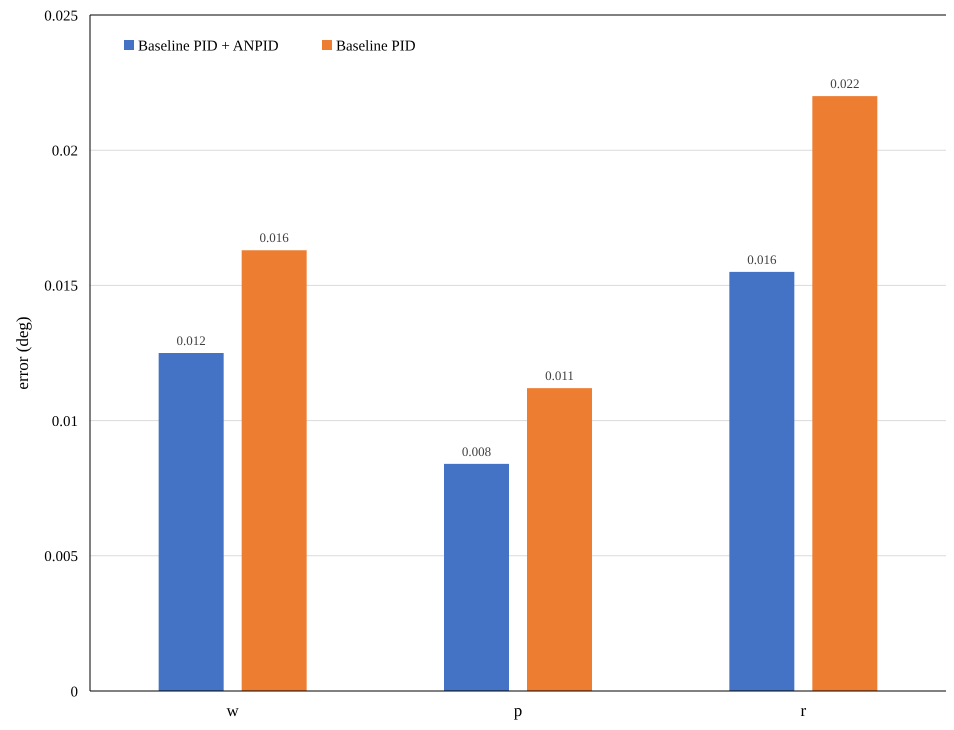 This screenshot has width=954, height=730. What do you see at coordinates (61, 16) in the screenshot?
I see `y-tick-label: 0.025` at bounding box center [61, 16].